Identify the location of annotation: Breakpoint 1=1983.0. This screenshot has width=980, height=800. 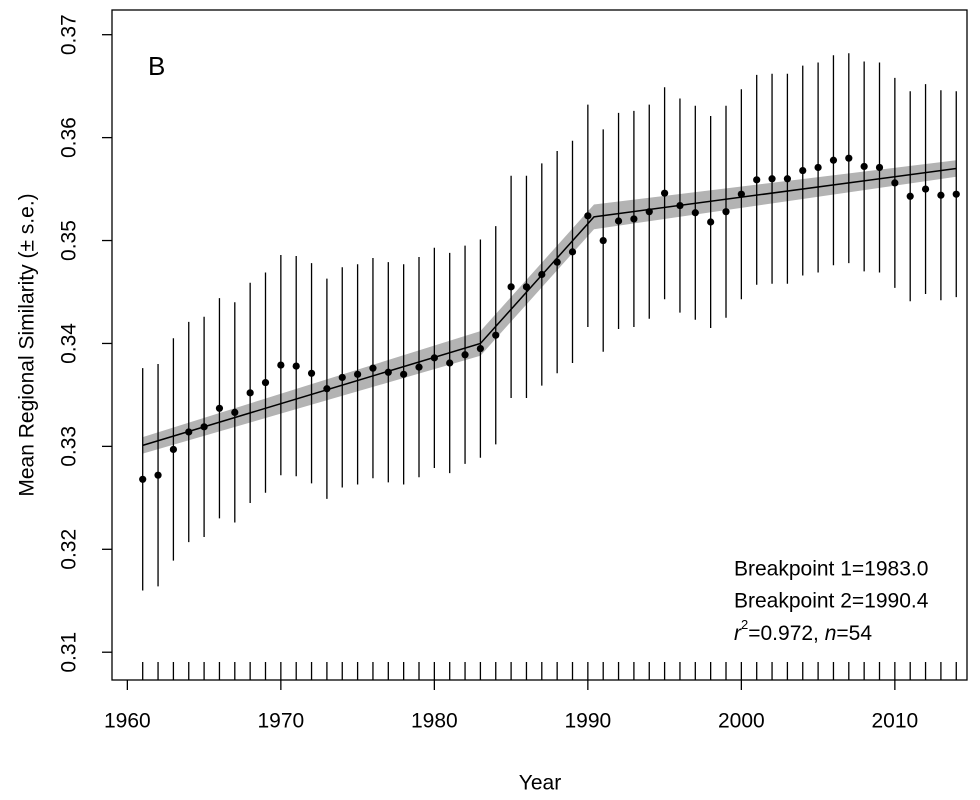
(831, 569).